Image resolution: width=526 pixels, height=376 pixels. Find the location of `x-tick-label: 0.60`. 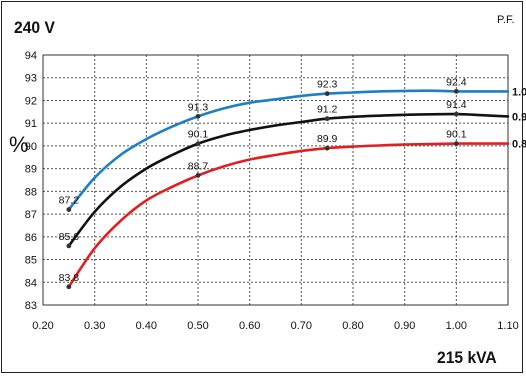

x-tick-label: 0.60 is located at coordinates (249, 326).